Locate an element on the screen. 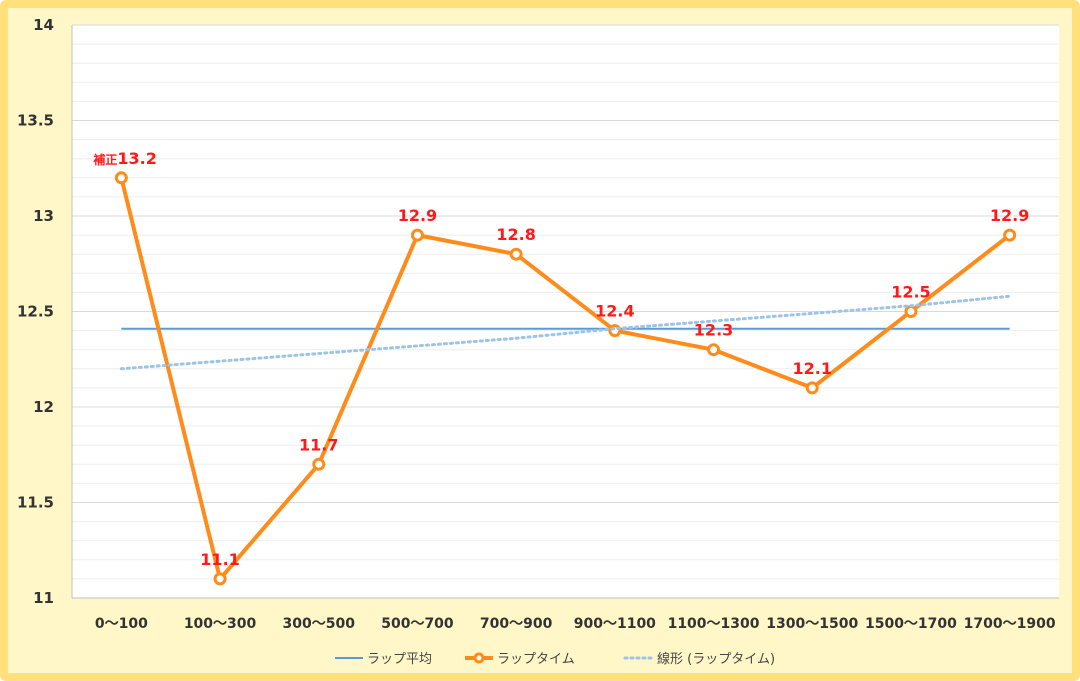 This screenshot has height=681, width=1080. y-tick-label: 11.5 is located at coordinates (35, 503).